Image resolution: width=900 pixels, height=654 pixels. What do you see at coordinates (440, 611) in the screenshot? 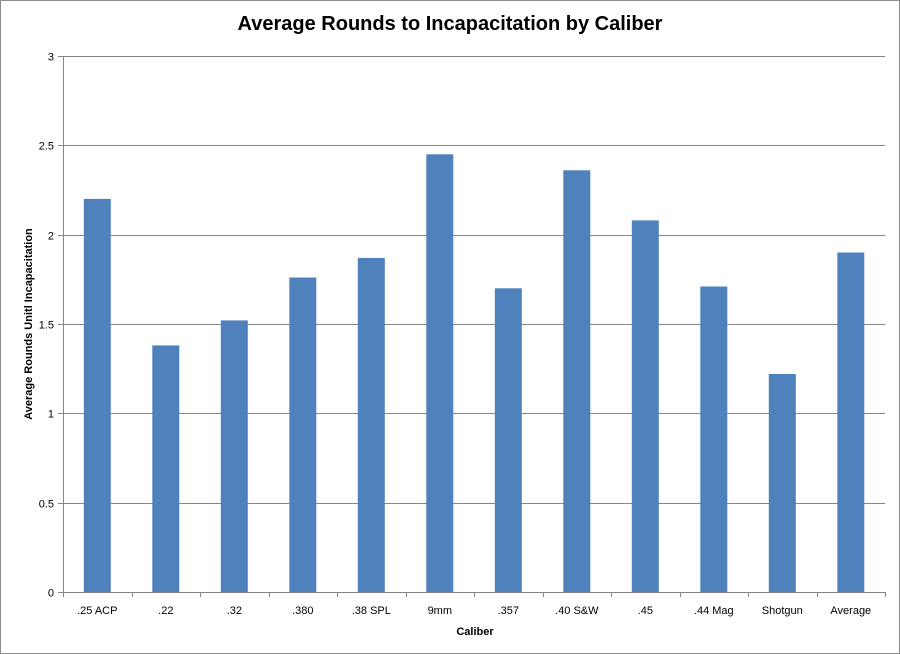
I see `x-tick-label: 9mm` at bounding box center [440, 611].